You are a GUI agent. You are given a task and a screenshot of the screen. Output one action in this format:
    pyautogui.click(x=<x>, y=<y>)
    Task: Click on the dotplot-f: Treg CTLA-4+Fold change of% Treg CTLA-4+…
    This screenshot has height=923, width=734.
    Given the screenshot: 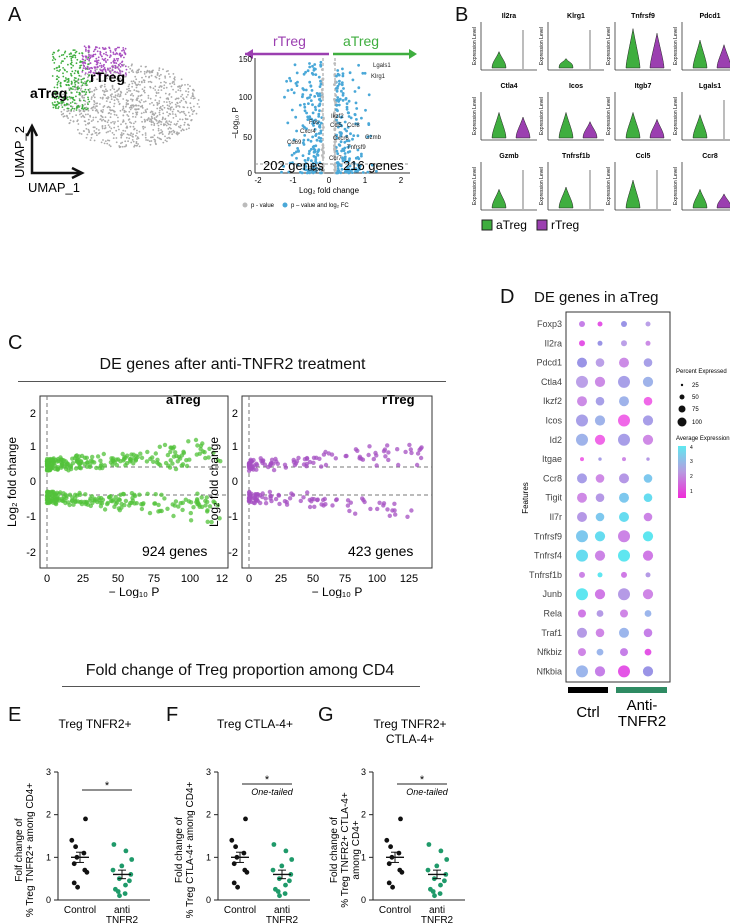 What is the action you would take?
    pyautogui.click(x=242, y=820)
    